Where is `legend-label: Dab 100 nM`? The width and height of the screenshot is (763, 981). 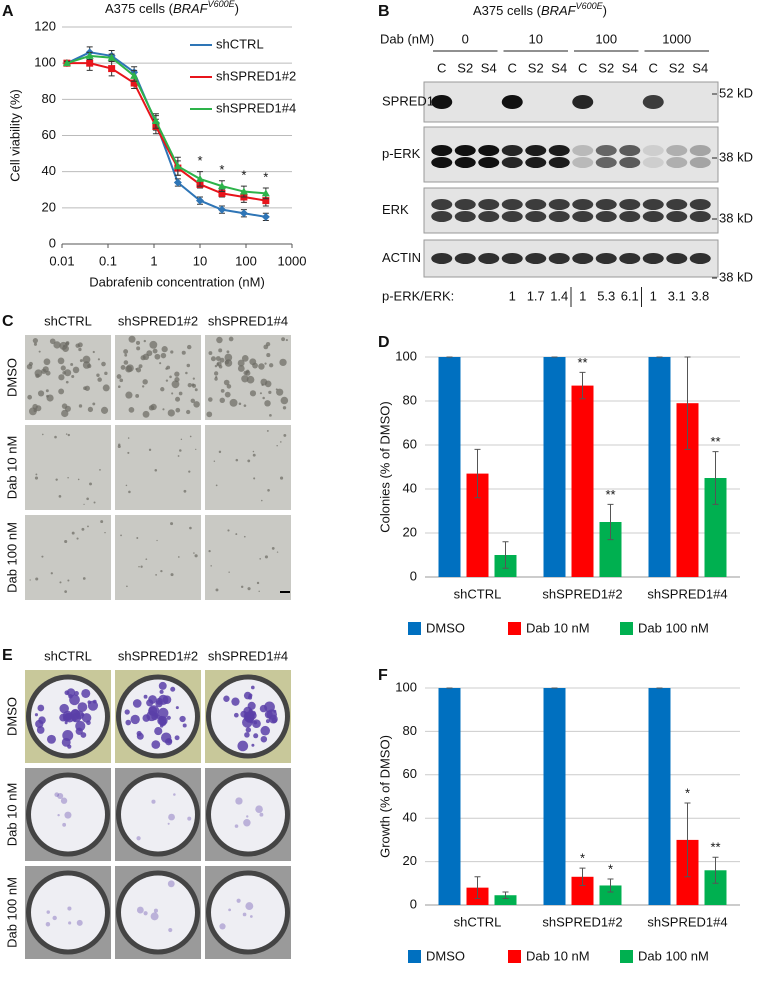
legend-label: Dab 100 nM is located at coordinates (673, 627).